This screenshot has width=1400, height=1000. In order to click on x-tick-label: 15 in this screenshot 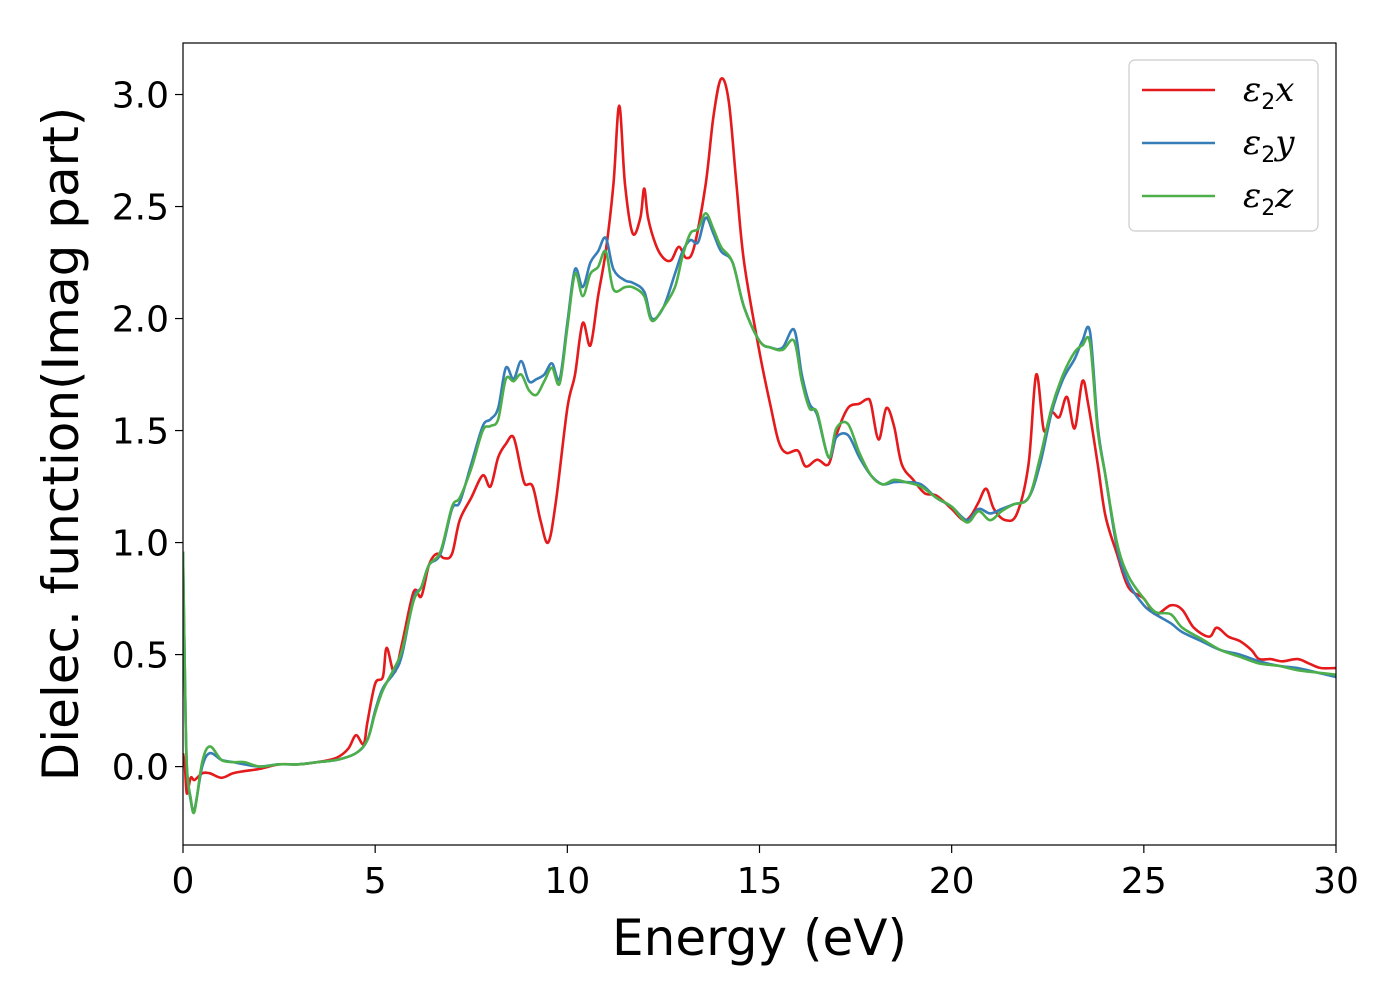, I will do `click(760, 881)`.